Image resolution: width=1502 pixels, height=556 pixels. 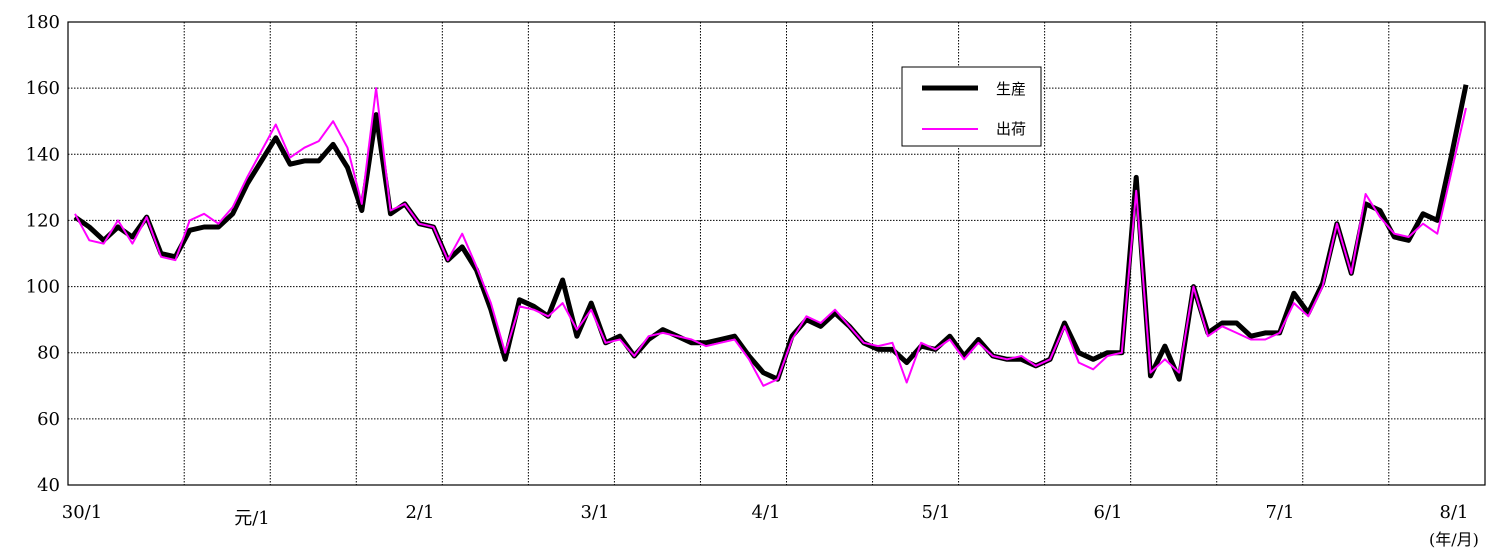 What do you see at coordinates (936, 512) in the screenshot?
I see `x-tick-label: 5/1` at bounding box center [936, 512].